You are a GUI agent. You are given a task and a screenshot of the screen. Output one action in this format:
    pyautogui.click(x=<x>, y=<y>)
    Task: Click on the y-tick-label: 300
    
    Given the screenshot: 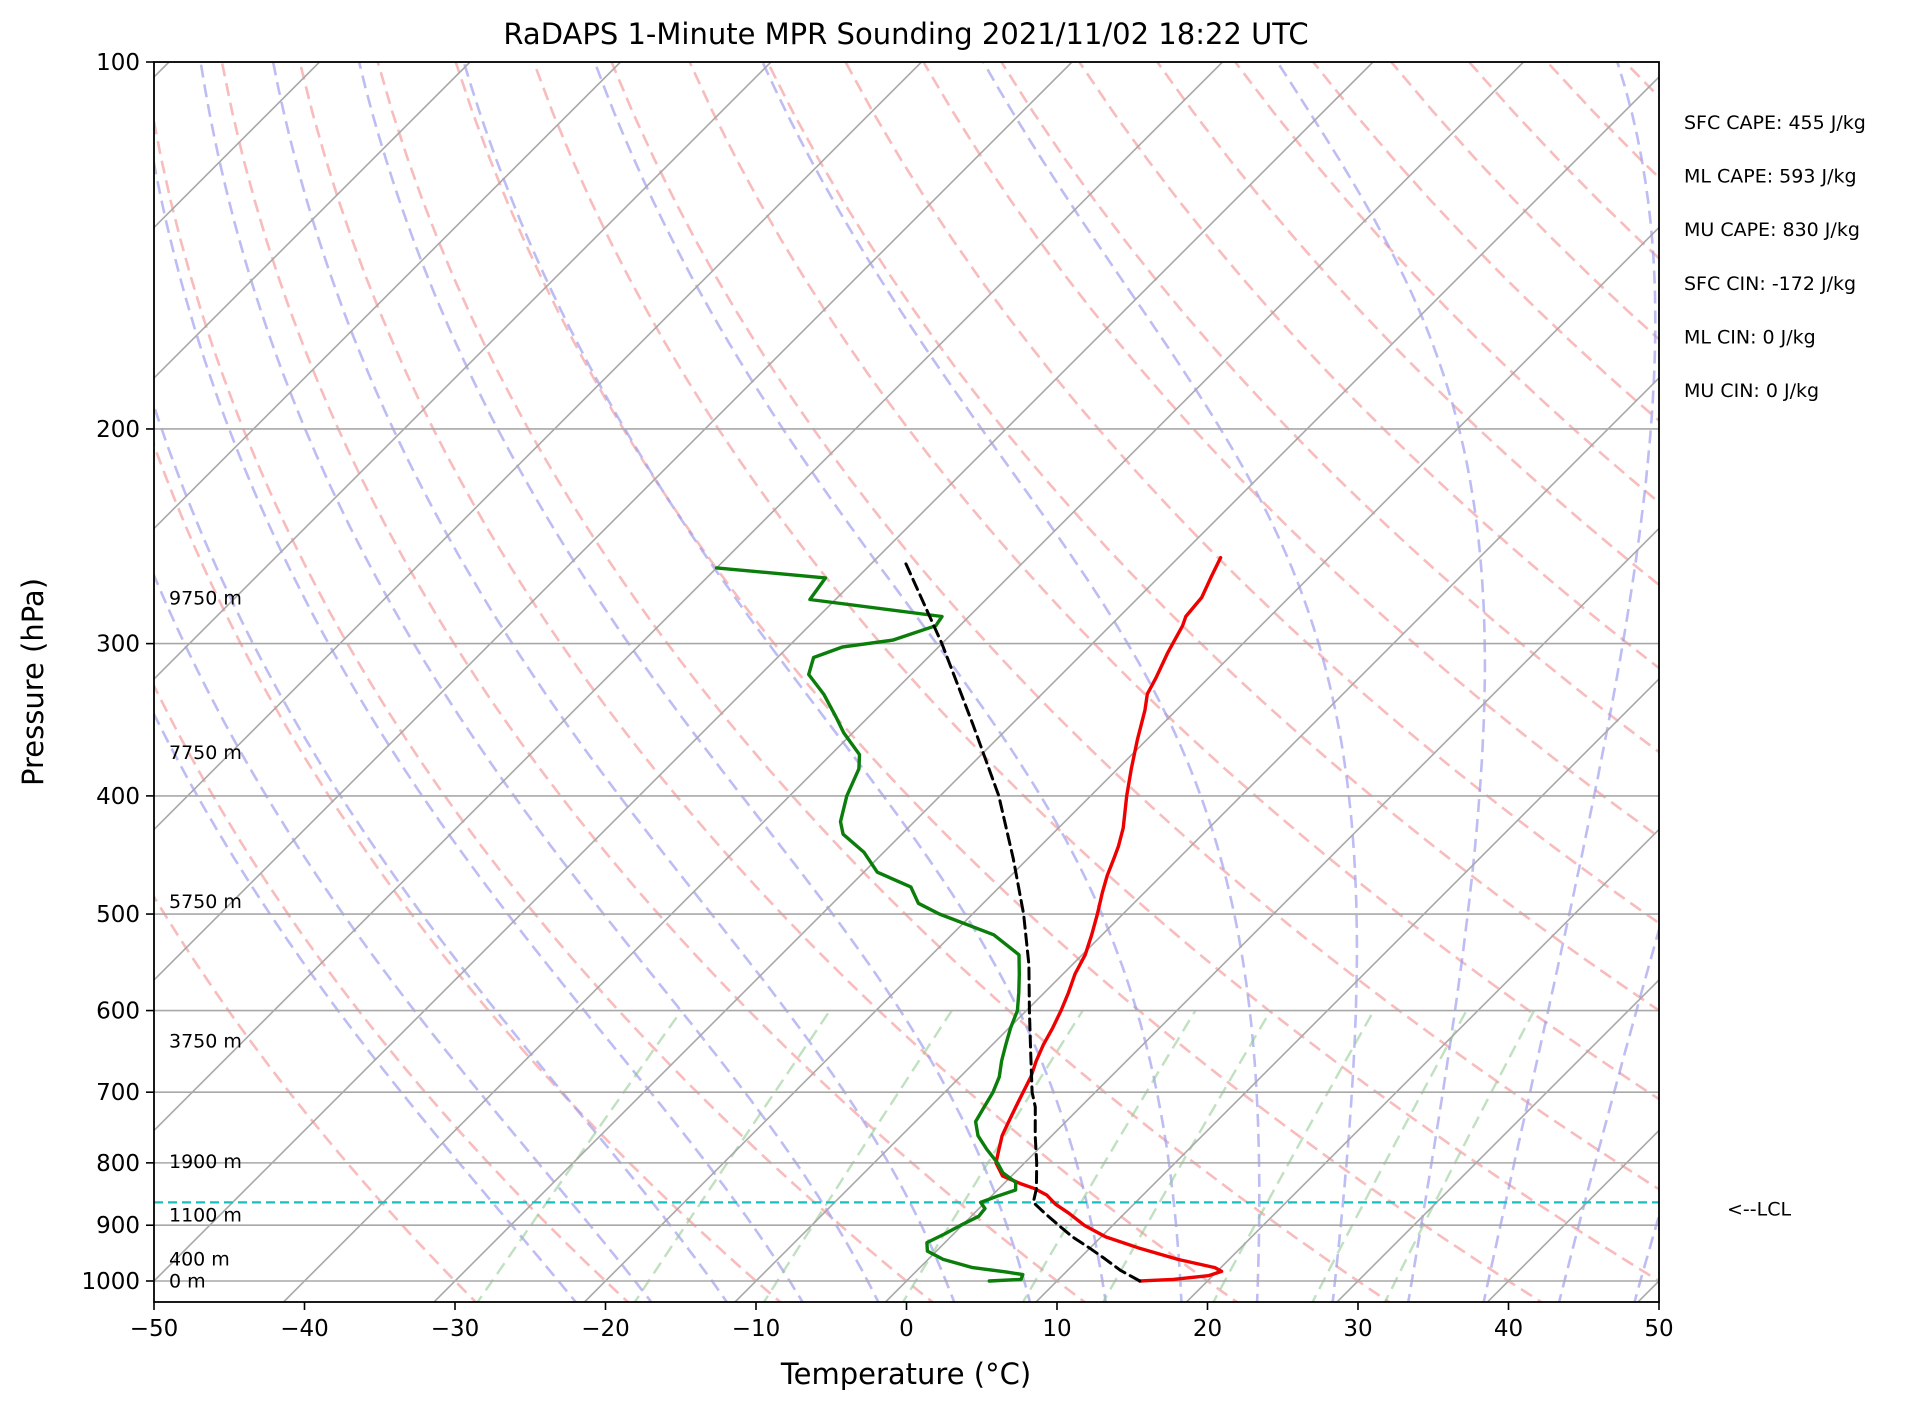 What is the action you would take?
    pyautogui.click(x=118, y=645)
    